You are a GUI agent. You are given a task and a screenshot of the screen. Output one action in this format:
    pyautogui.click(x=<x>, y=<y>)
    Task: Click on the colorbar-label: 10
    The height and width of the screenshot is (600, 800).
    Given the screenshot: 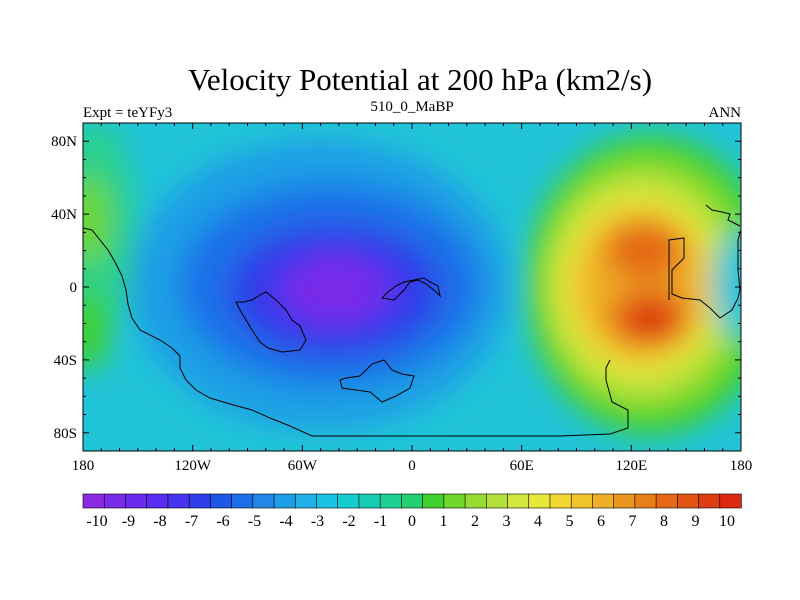 What is the action you would take?
    pyautogui.click(x=727, y=521)
    